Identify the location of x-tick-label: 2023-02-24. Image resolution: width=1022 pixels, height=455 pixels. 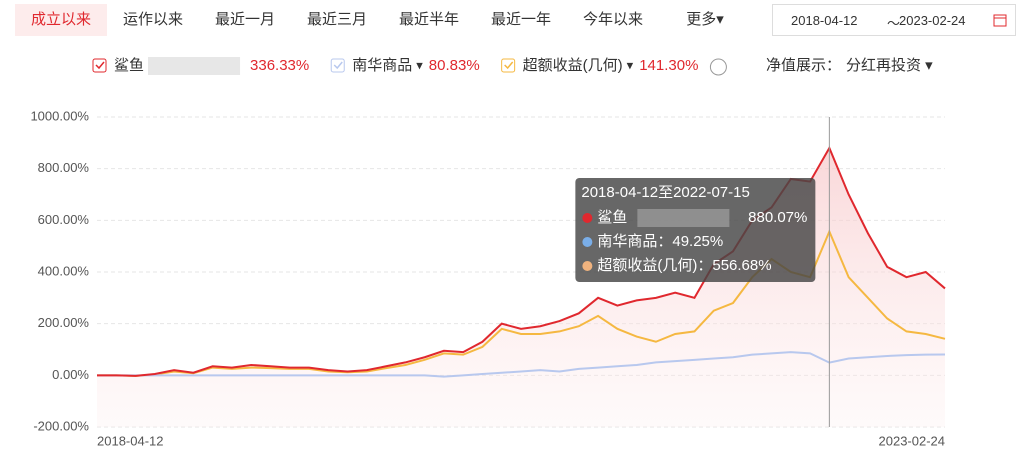
(912, 440).